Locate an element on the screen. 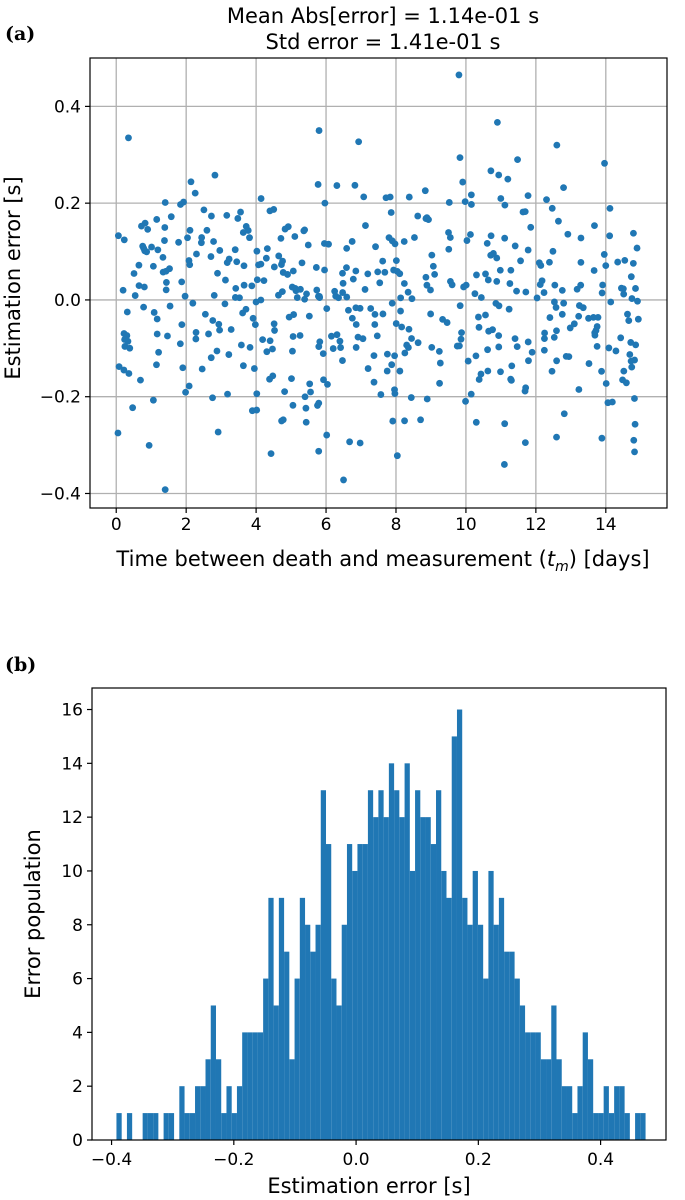  y-tick-label: 6 is located at coordinates (77, 980).